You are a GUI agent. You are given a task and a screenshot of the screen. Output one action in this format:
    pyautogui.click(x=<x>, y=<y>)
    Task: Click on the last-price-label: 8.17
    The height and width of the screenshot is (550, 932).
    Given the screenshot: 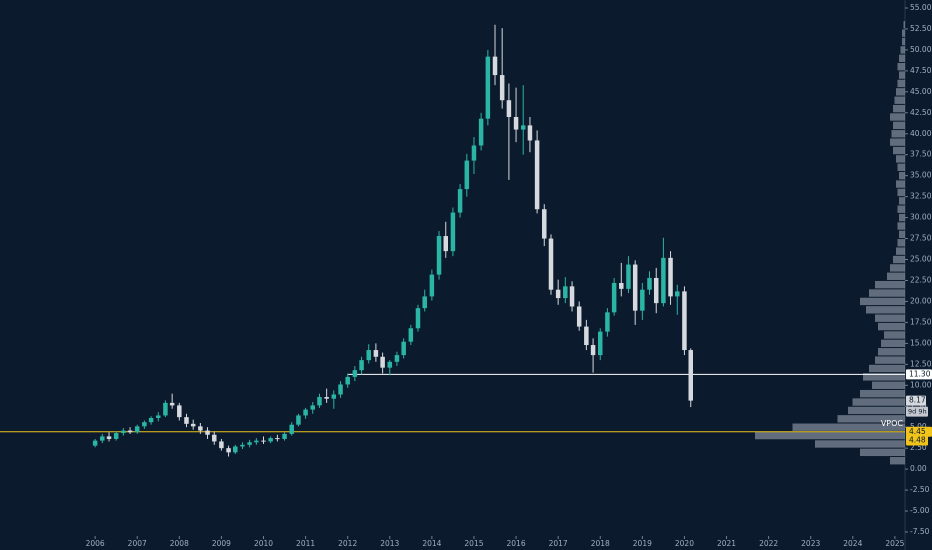 What is the action you would take?
    pyautogui.click(x=917, y=400)
    